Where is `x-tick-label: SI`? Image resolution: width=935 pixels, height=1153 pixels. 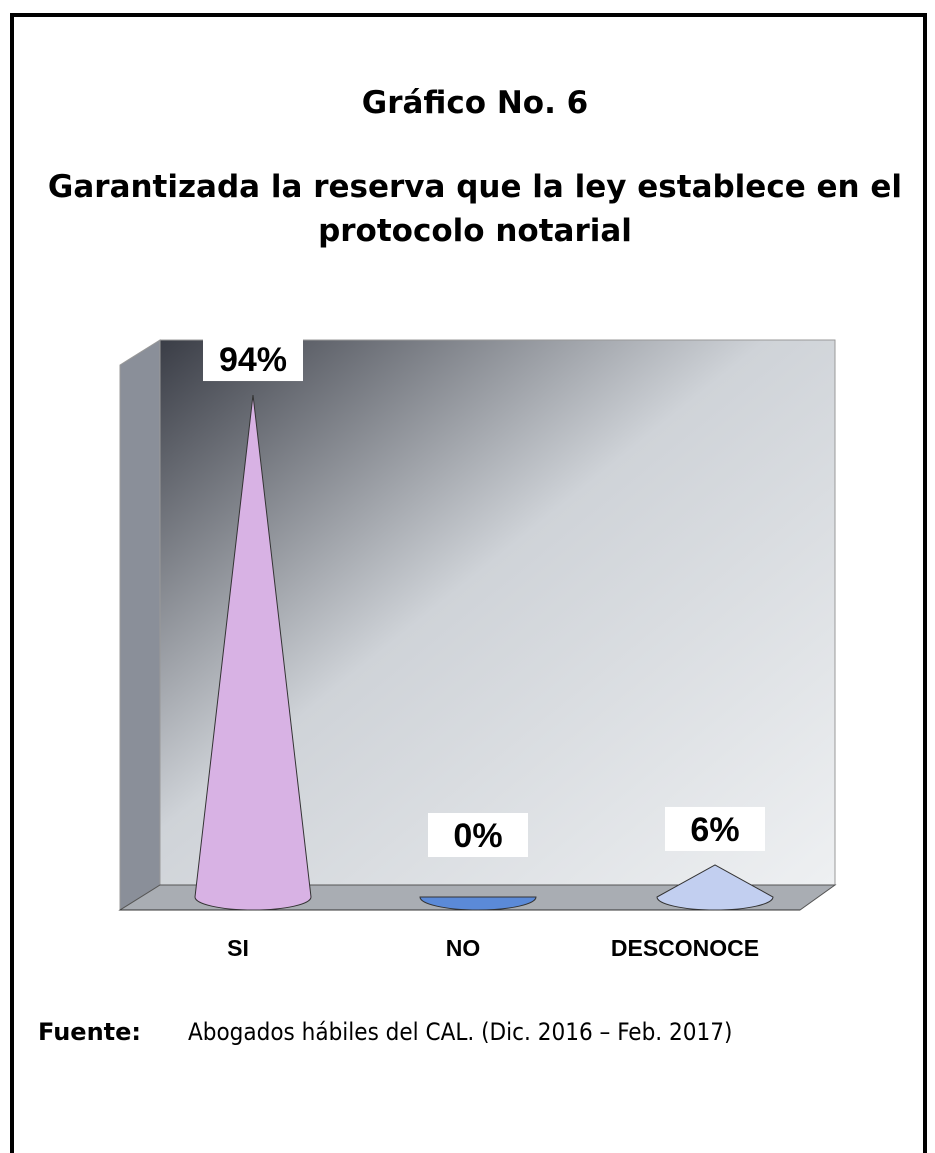
x-tick-label: SI is located at coordinates (238, 948).